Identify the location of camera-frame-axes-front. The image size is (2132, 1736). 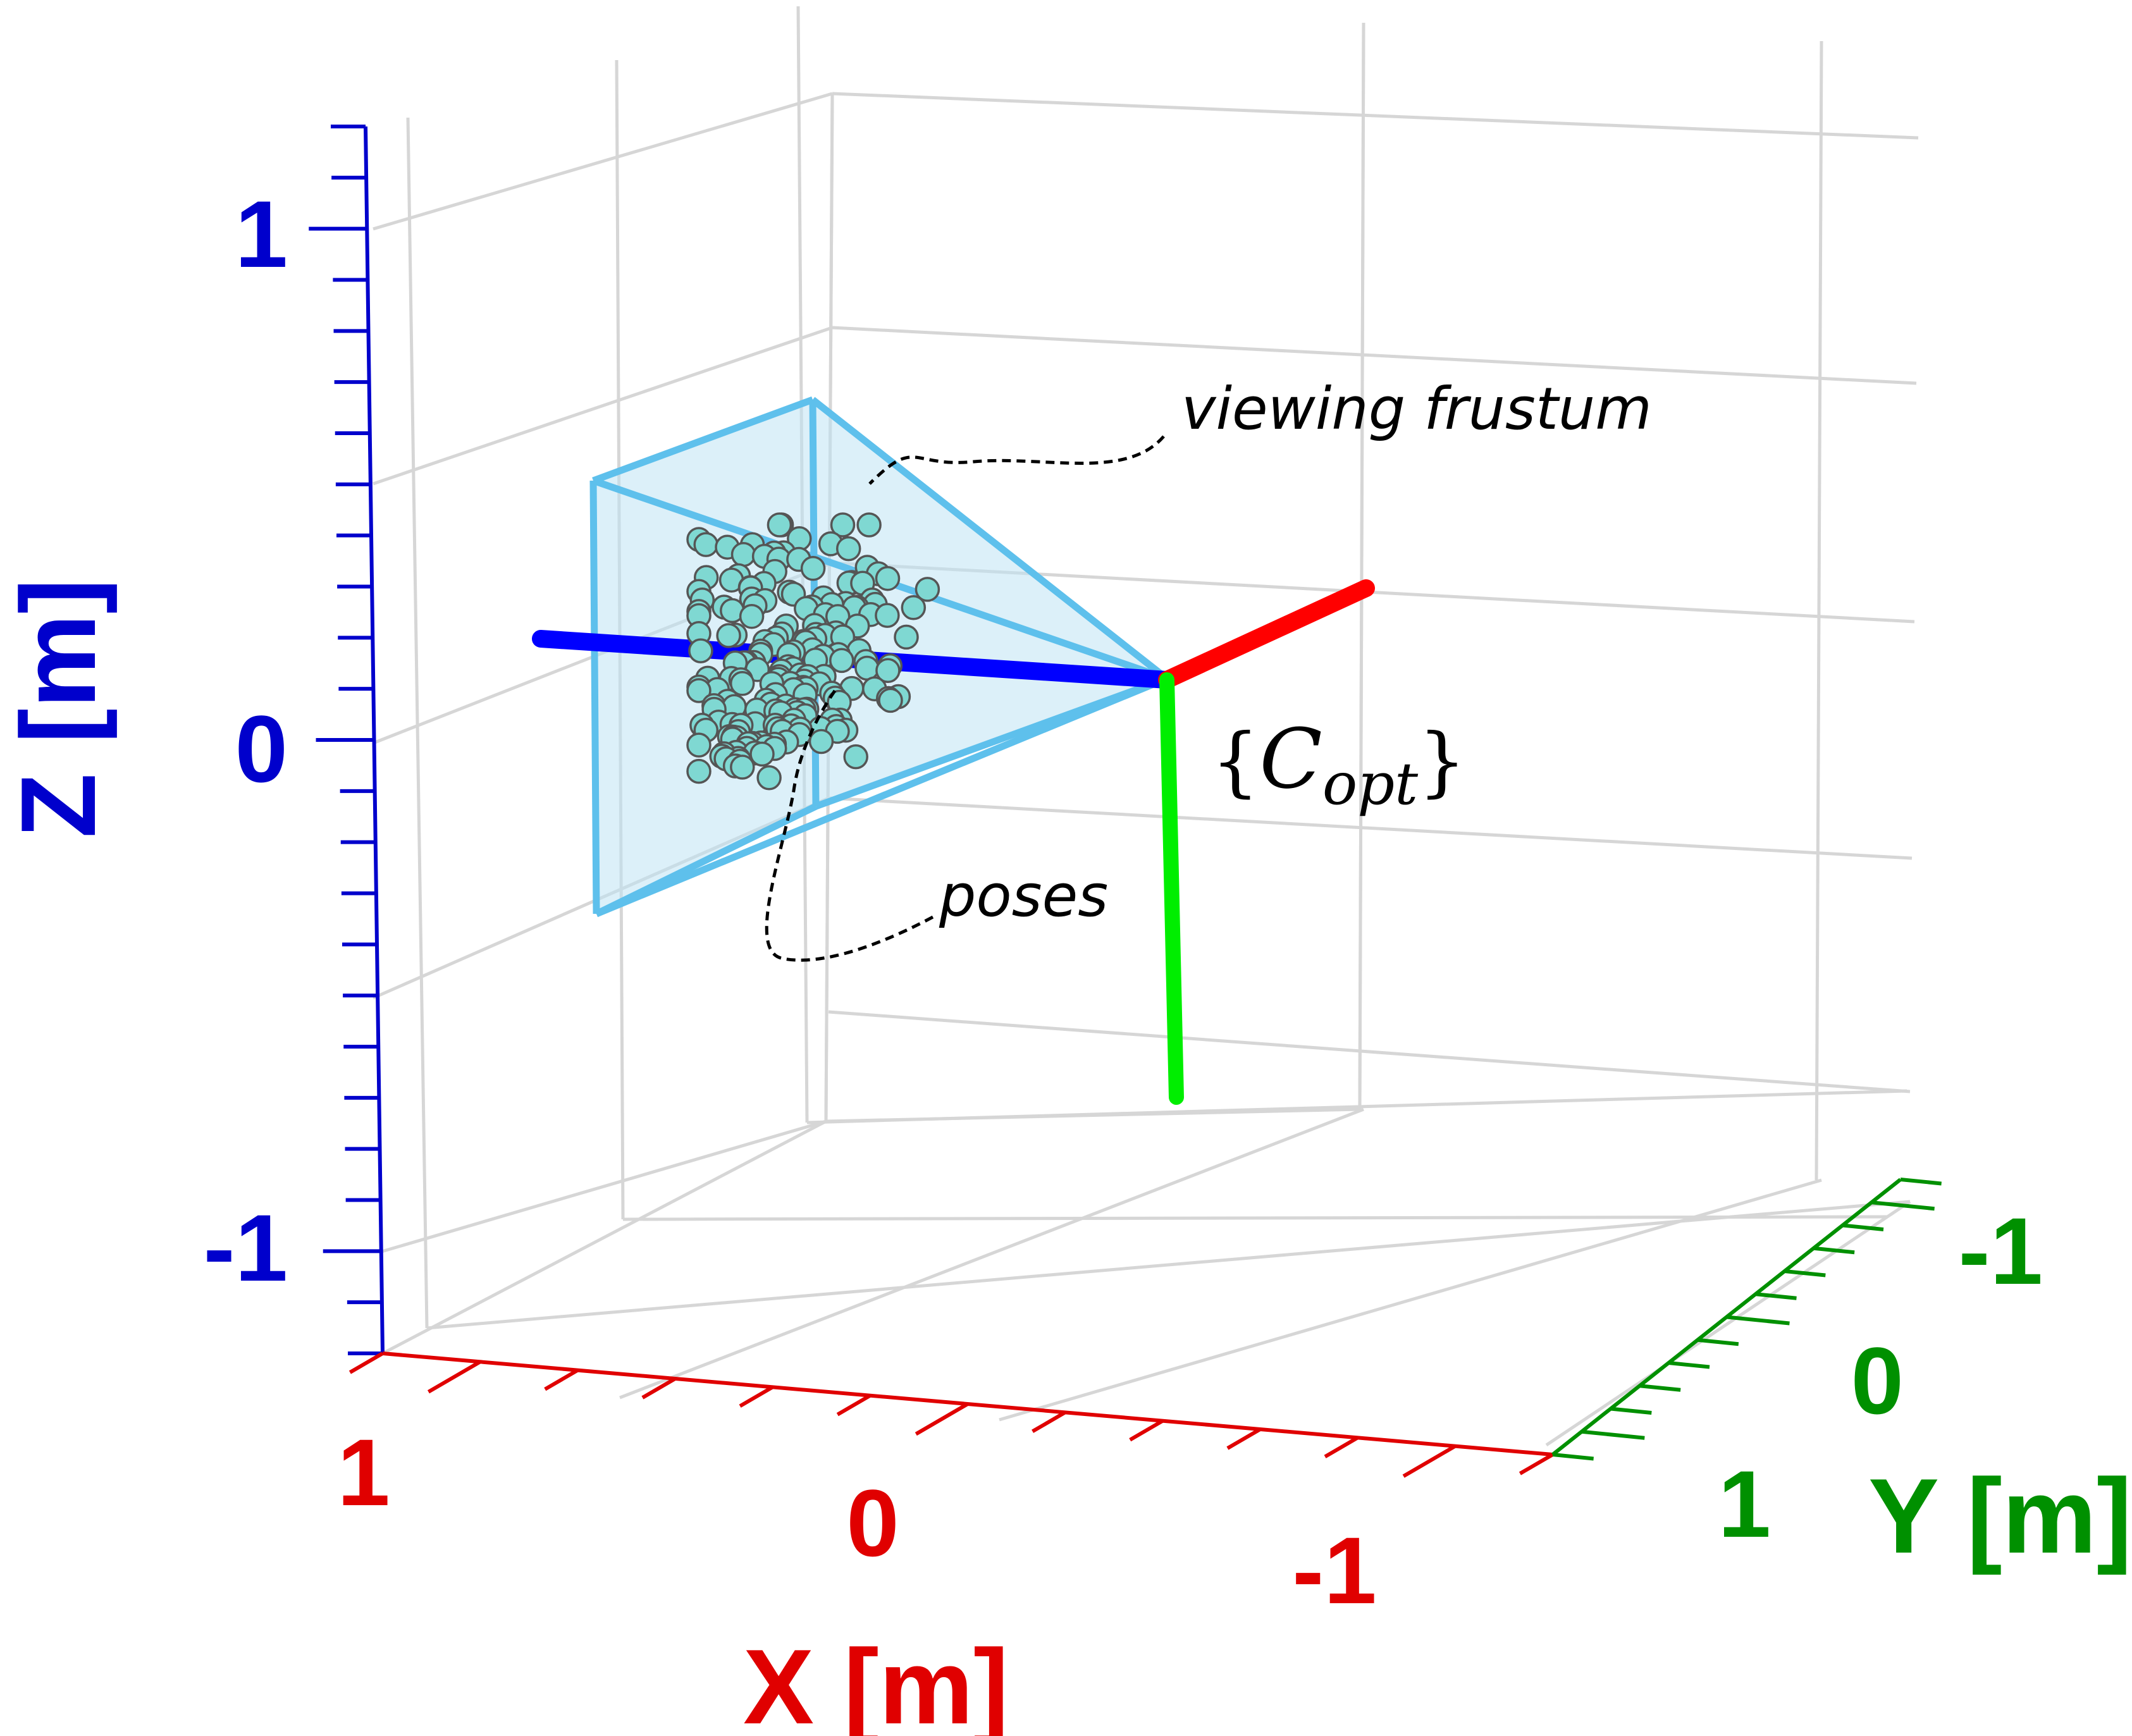
(1266, 842).